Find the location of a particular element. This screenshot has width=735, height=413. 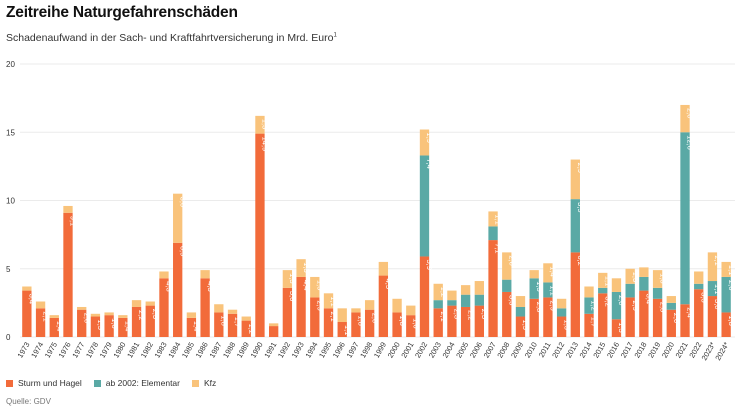

bar-value-label: 5,9 is located at coordinates (429, 264).